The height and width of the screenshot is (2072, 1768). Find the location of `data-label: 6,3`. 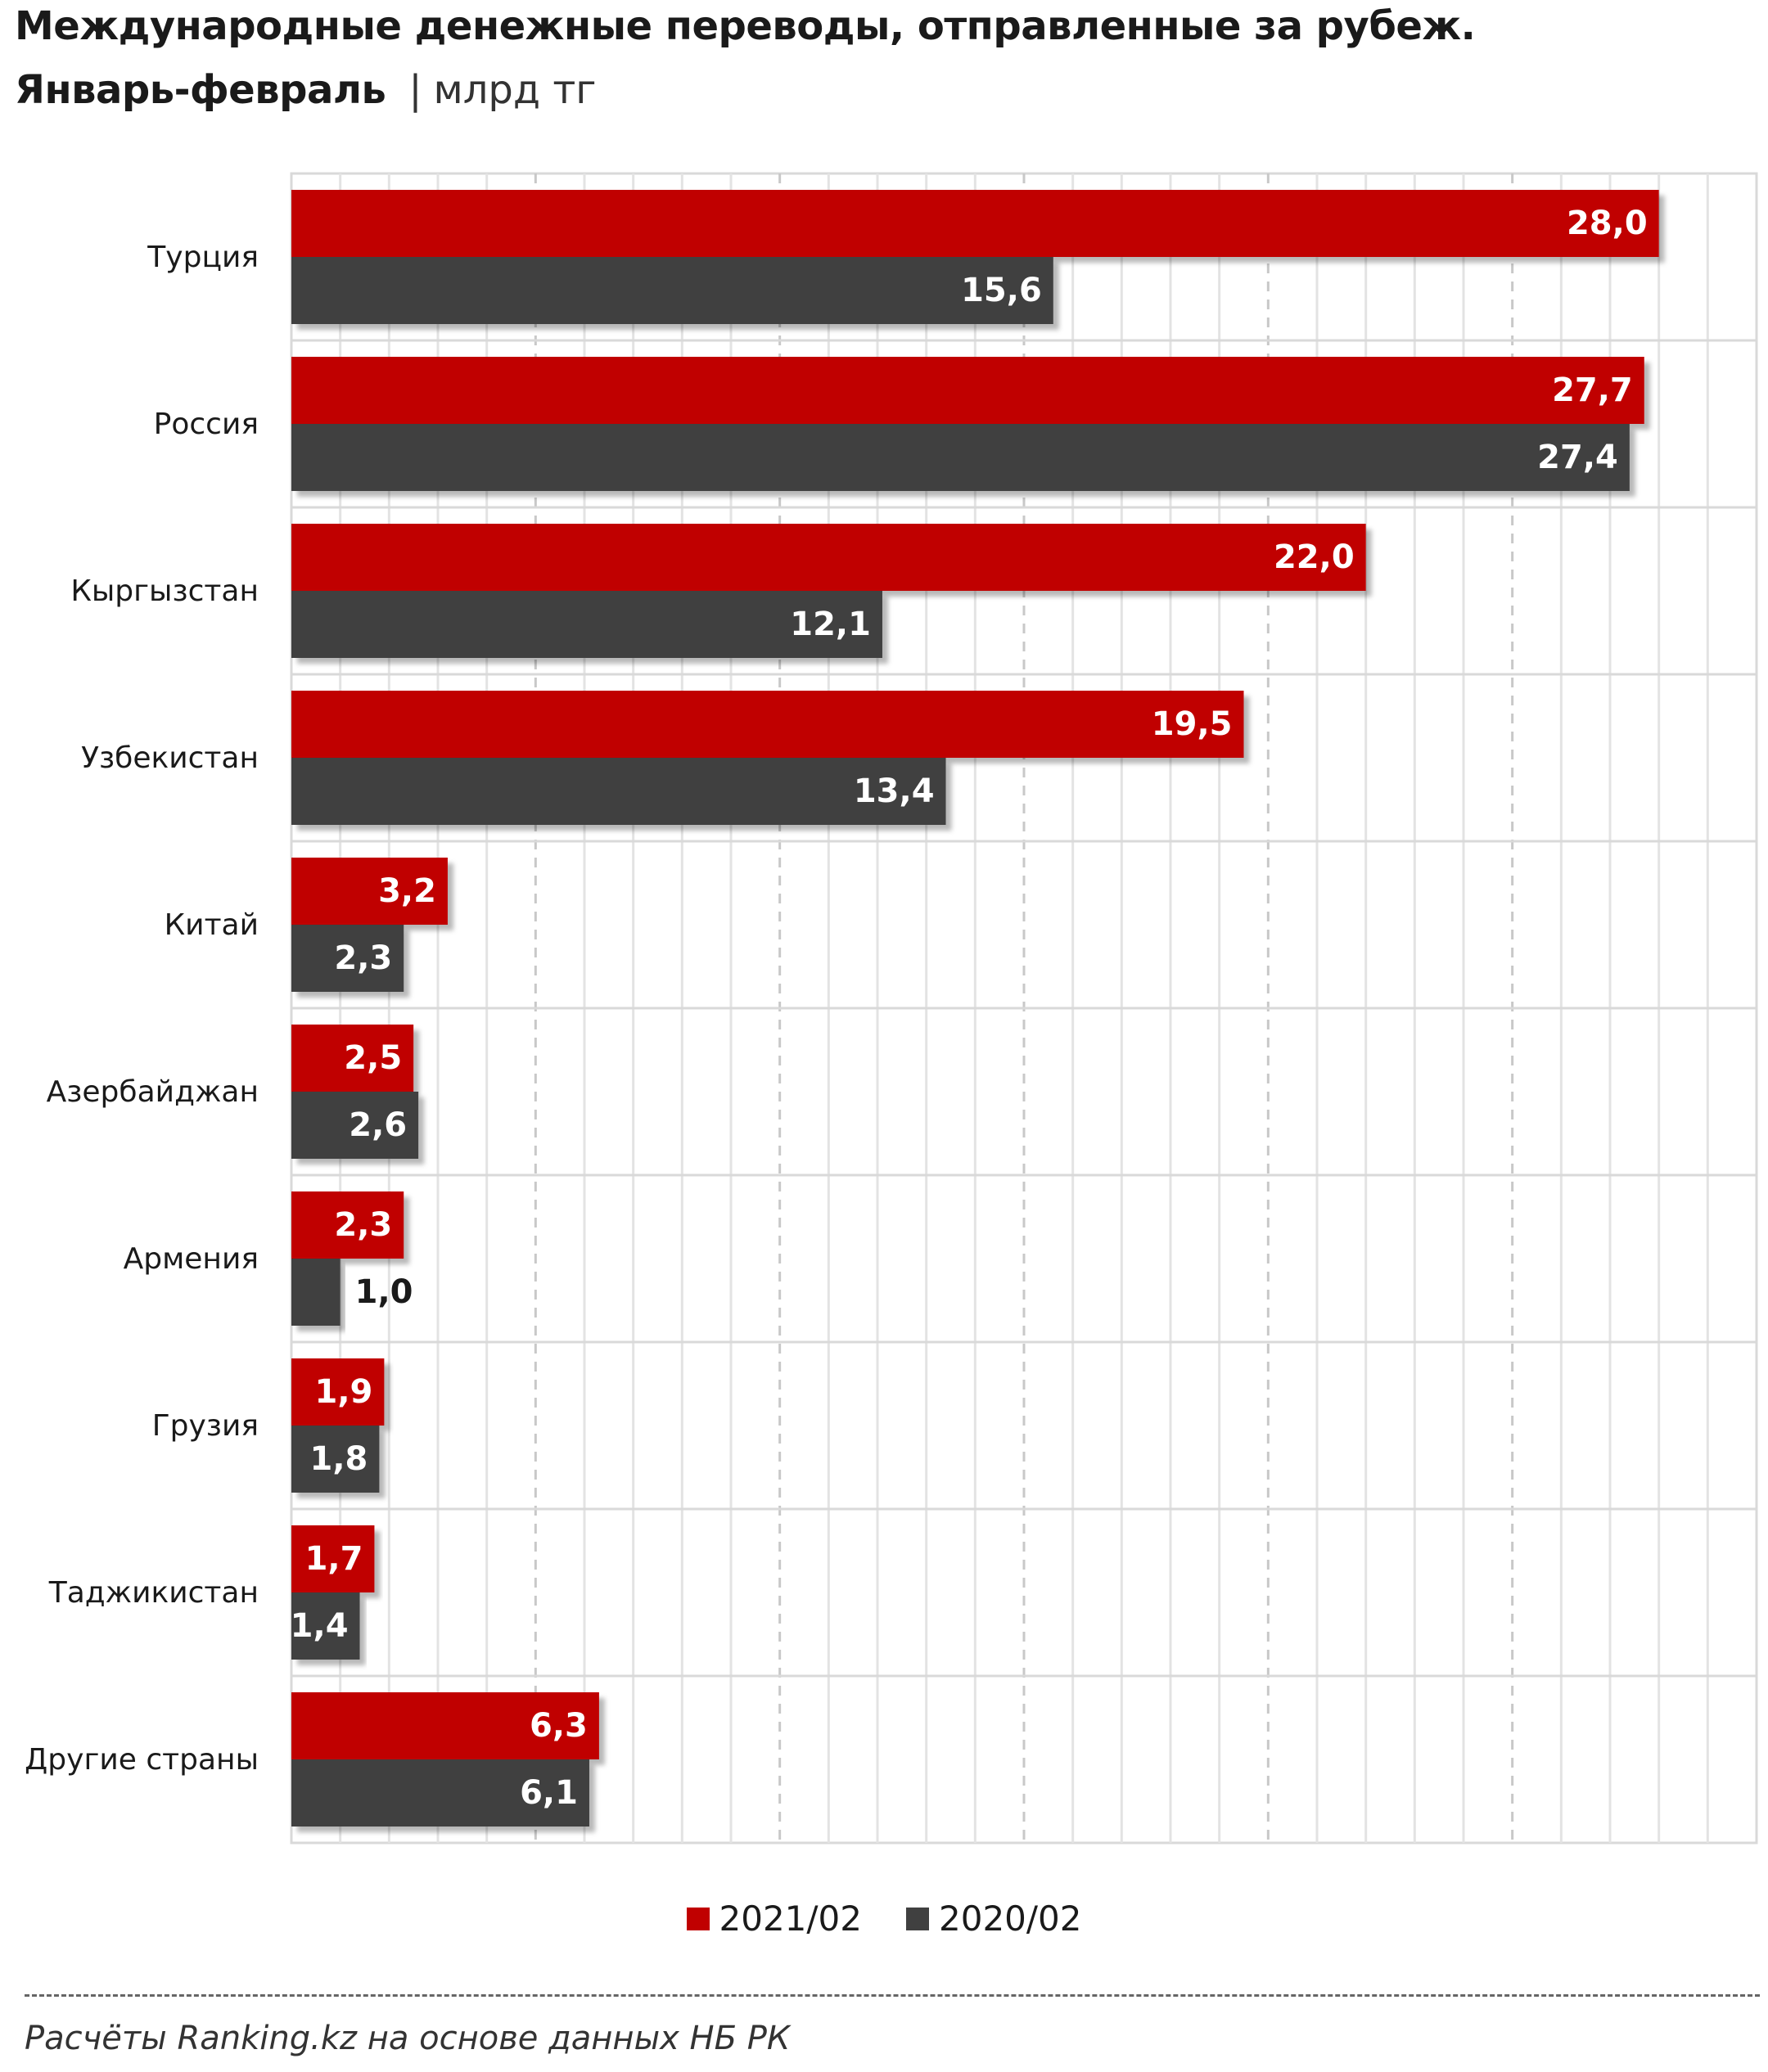

data-label: 6,3 is located at coordinates (559, 1726).